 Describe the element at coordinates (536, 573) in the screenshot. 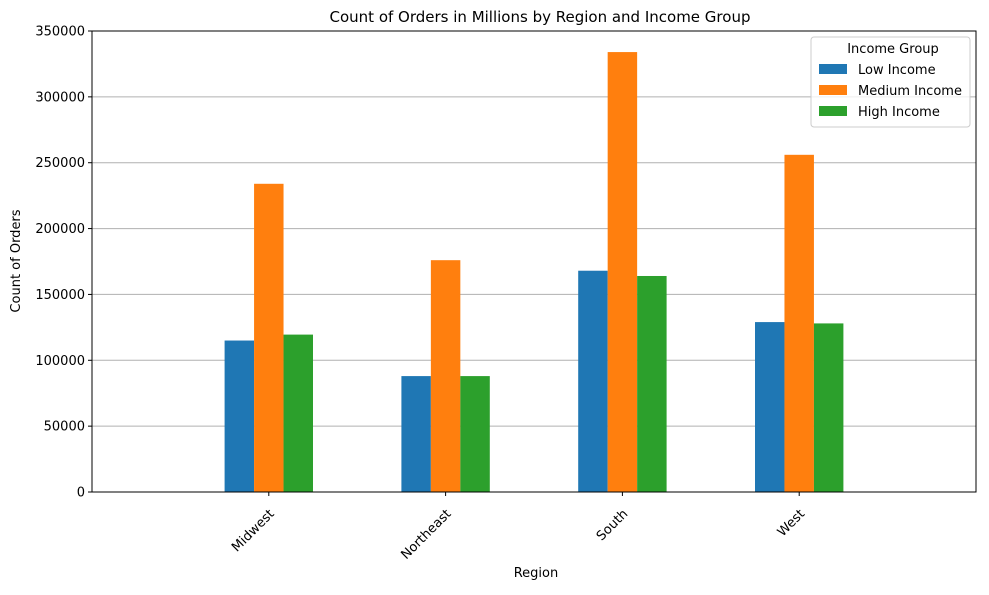

I see `x-axis-title: Region` at that location.